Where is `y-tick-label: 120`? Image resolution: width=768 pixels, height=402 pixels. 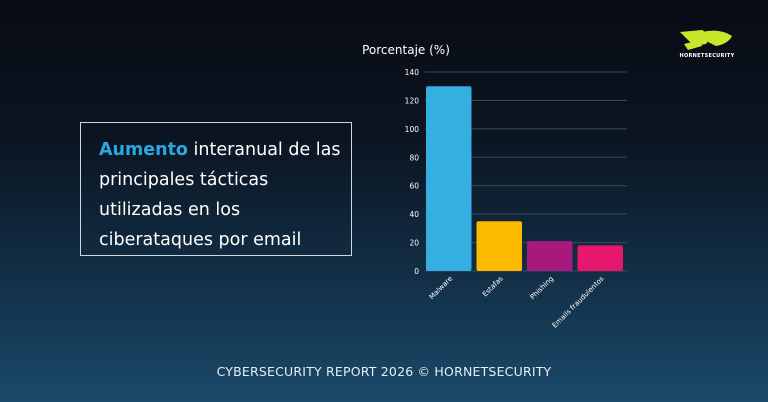
y-tick-label: 120 is located at coordinates (412, 100).